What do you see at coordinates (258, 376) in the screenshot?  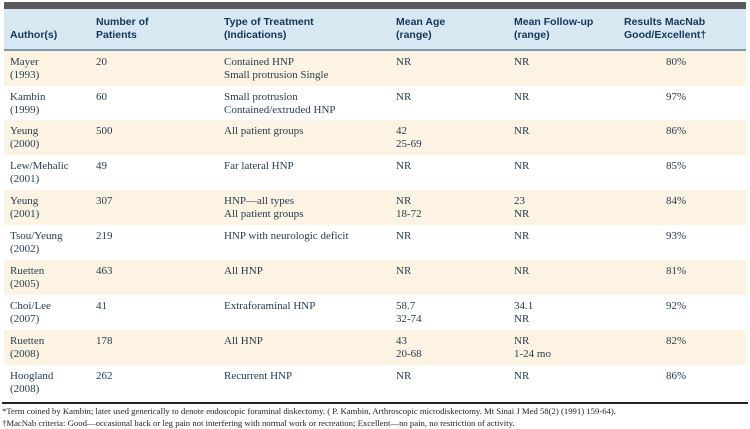 I see `cell-treatment: Recurrent HNP` at bounding box center [258, 376].